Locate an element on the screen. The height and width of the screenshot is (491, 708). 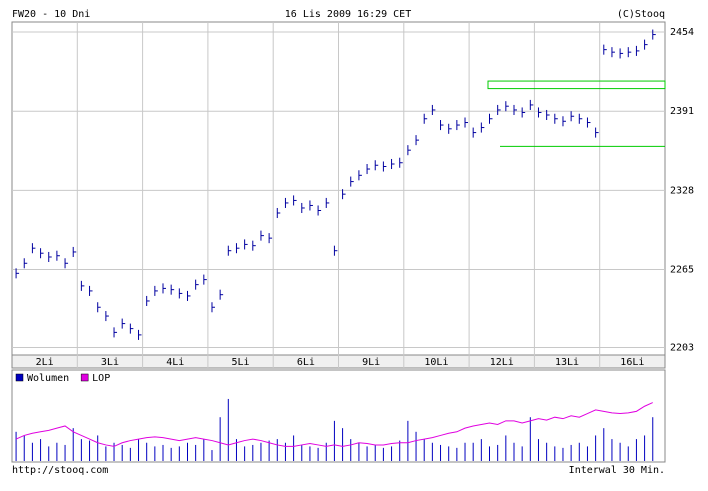
x-tick-label: 4Li is located at coordinates (175, 362).